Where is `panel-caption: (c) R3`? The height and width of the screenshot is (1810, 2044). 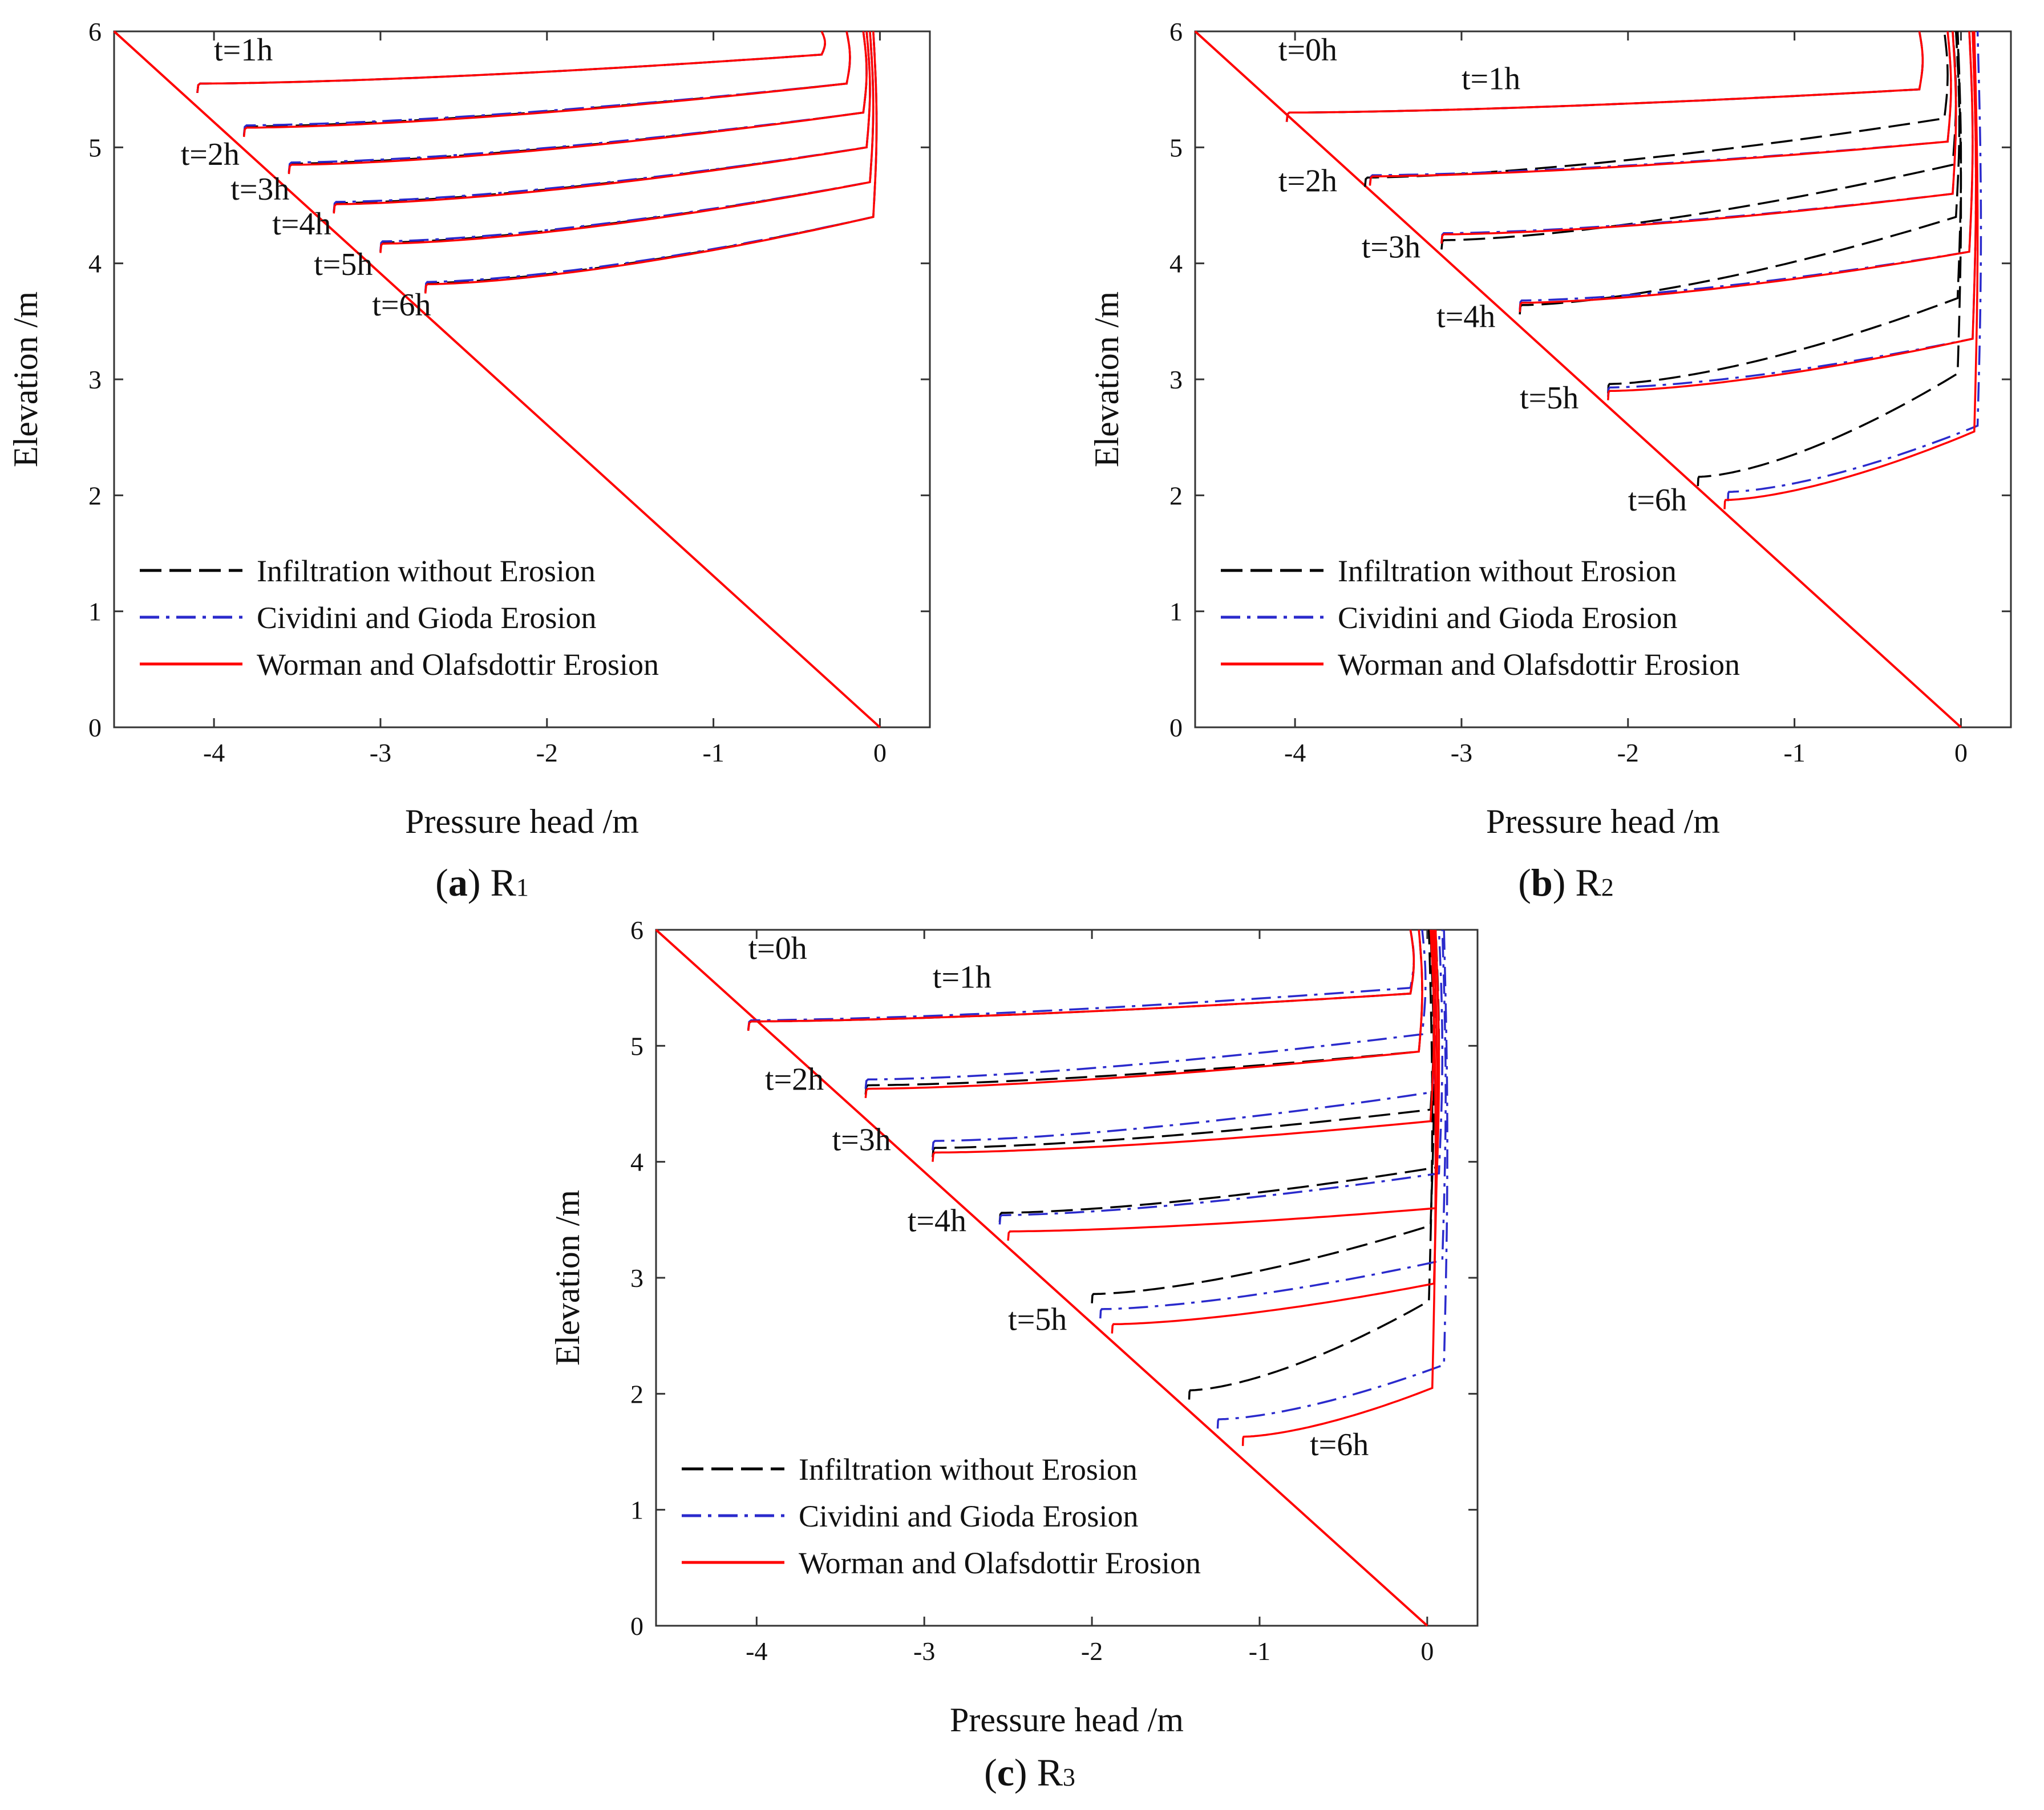 panel-caption: (c) R3 is located at coordinates (1029, 1772).